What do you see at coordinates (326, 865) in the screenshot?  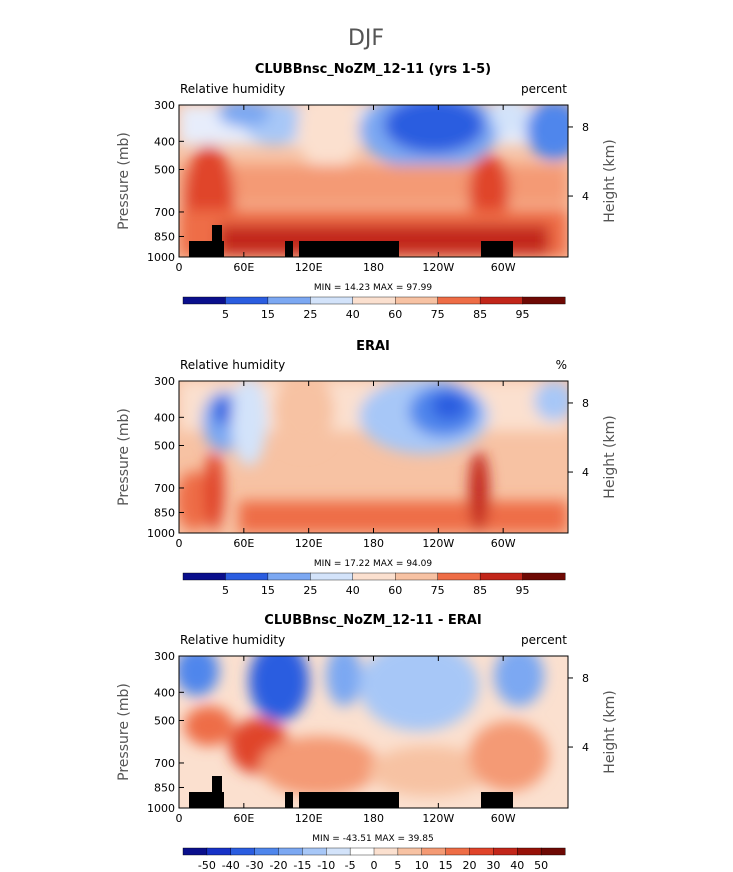 I see `panel-3-colorbar-label: -10` at bounding box center [326, 865].